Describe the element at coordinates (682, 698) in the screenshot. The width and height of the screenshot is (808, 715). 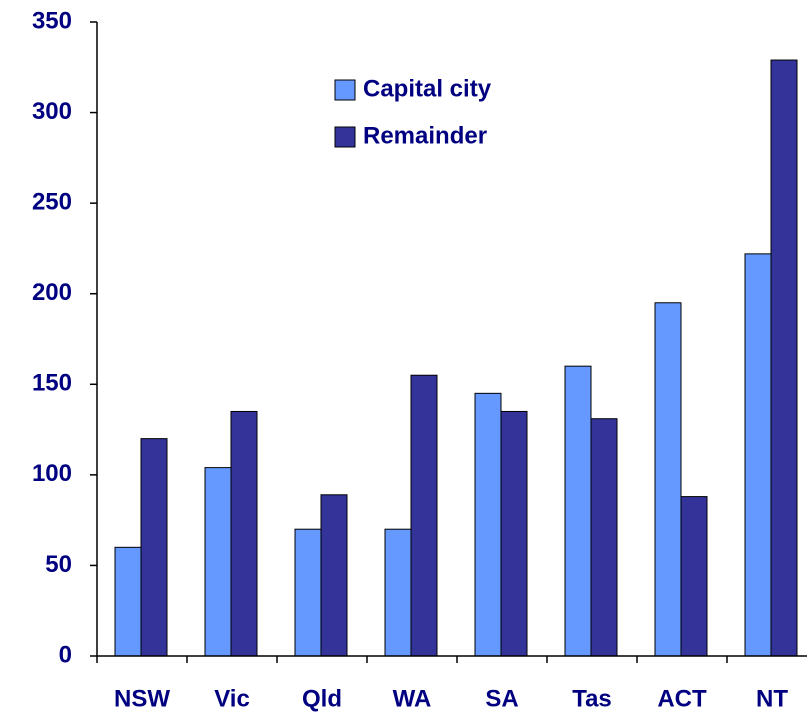
I see `x-tick-label: ACT` at that location.